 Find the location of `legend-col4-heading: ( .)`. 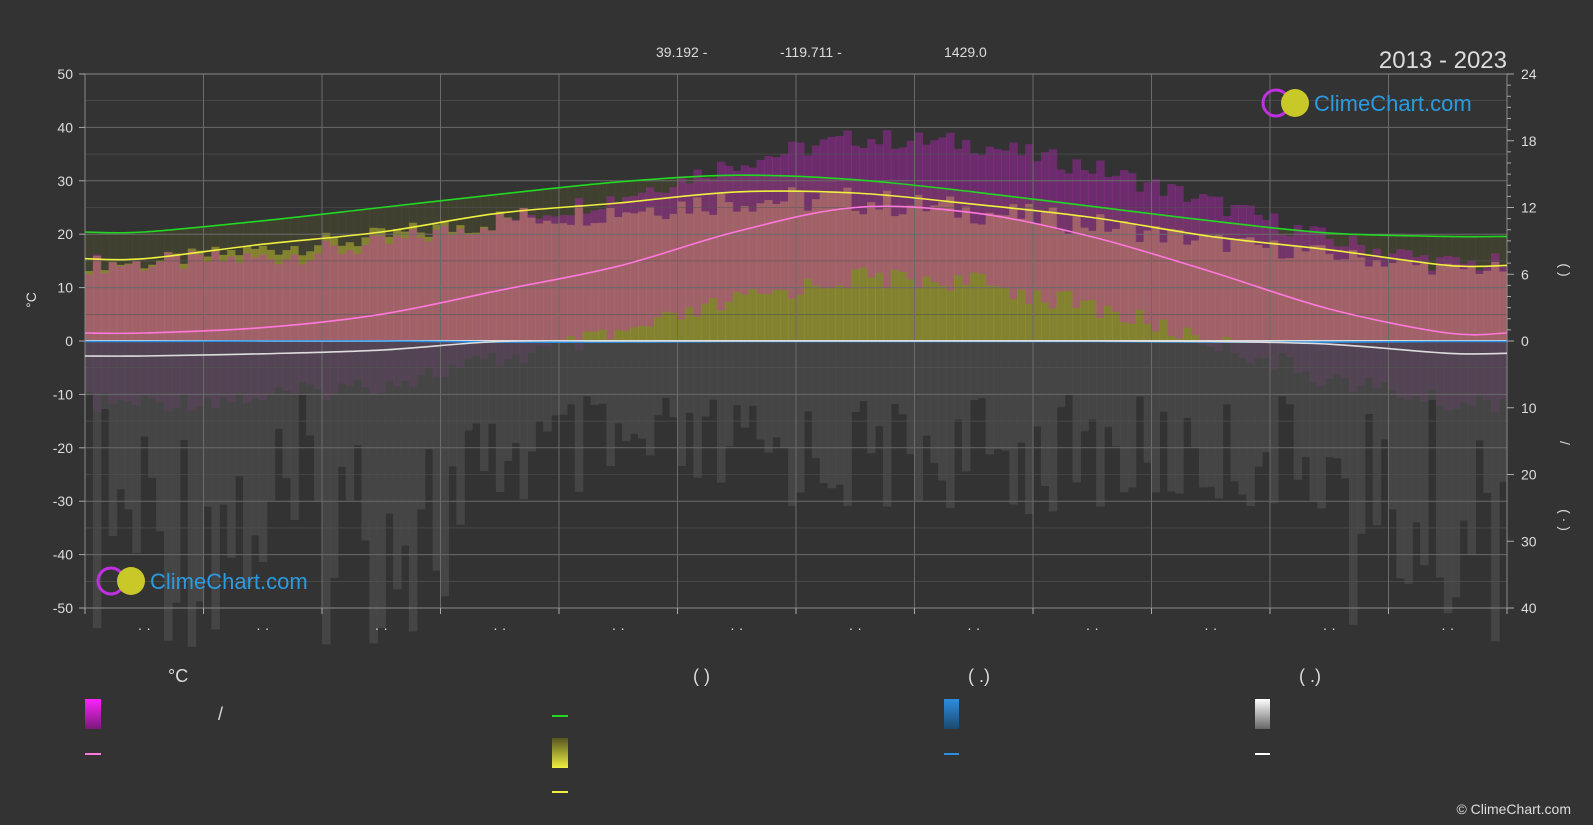

legend-col4-heading: ( .) is located at coordinates (1310, 676).